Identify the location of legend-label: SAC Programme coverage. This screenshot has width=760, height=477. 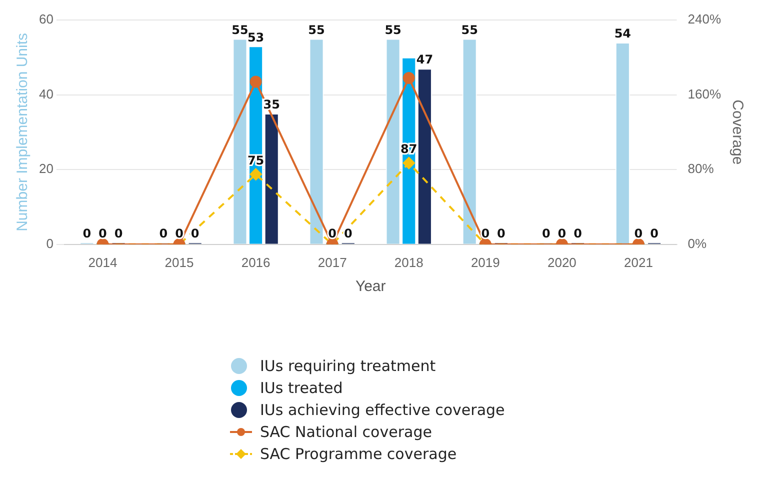
(358, 454).